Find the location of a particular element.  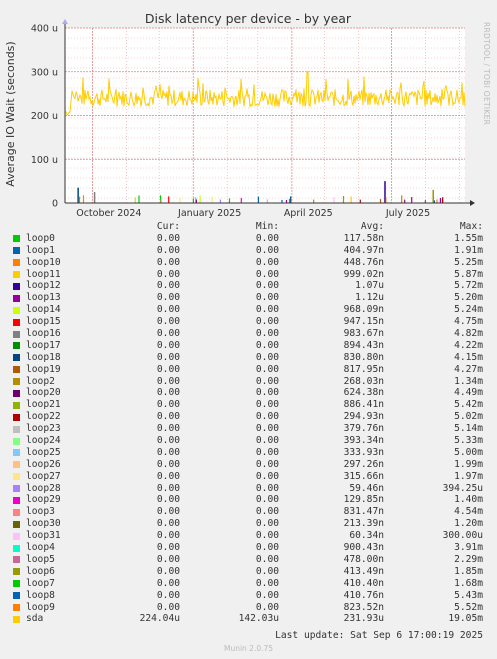

header-avg: Avg: is located at coordinates (372, 226).